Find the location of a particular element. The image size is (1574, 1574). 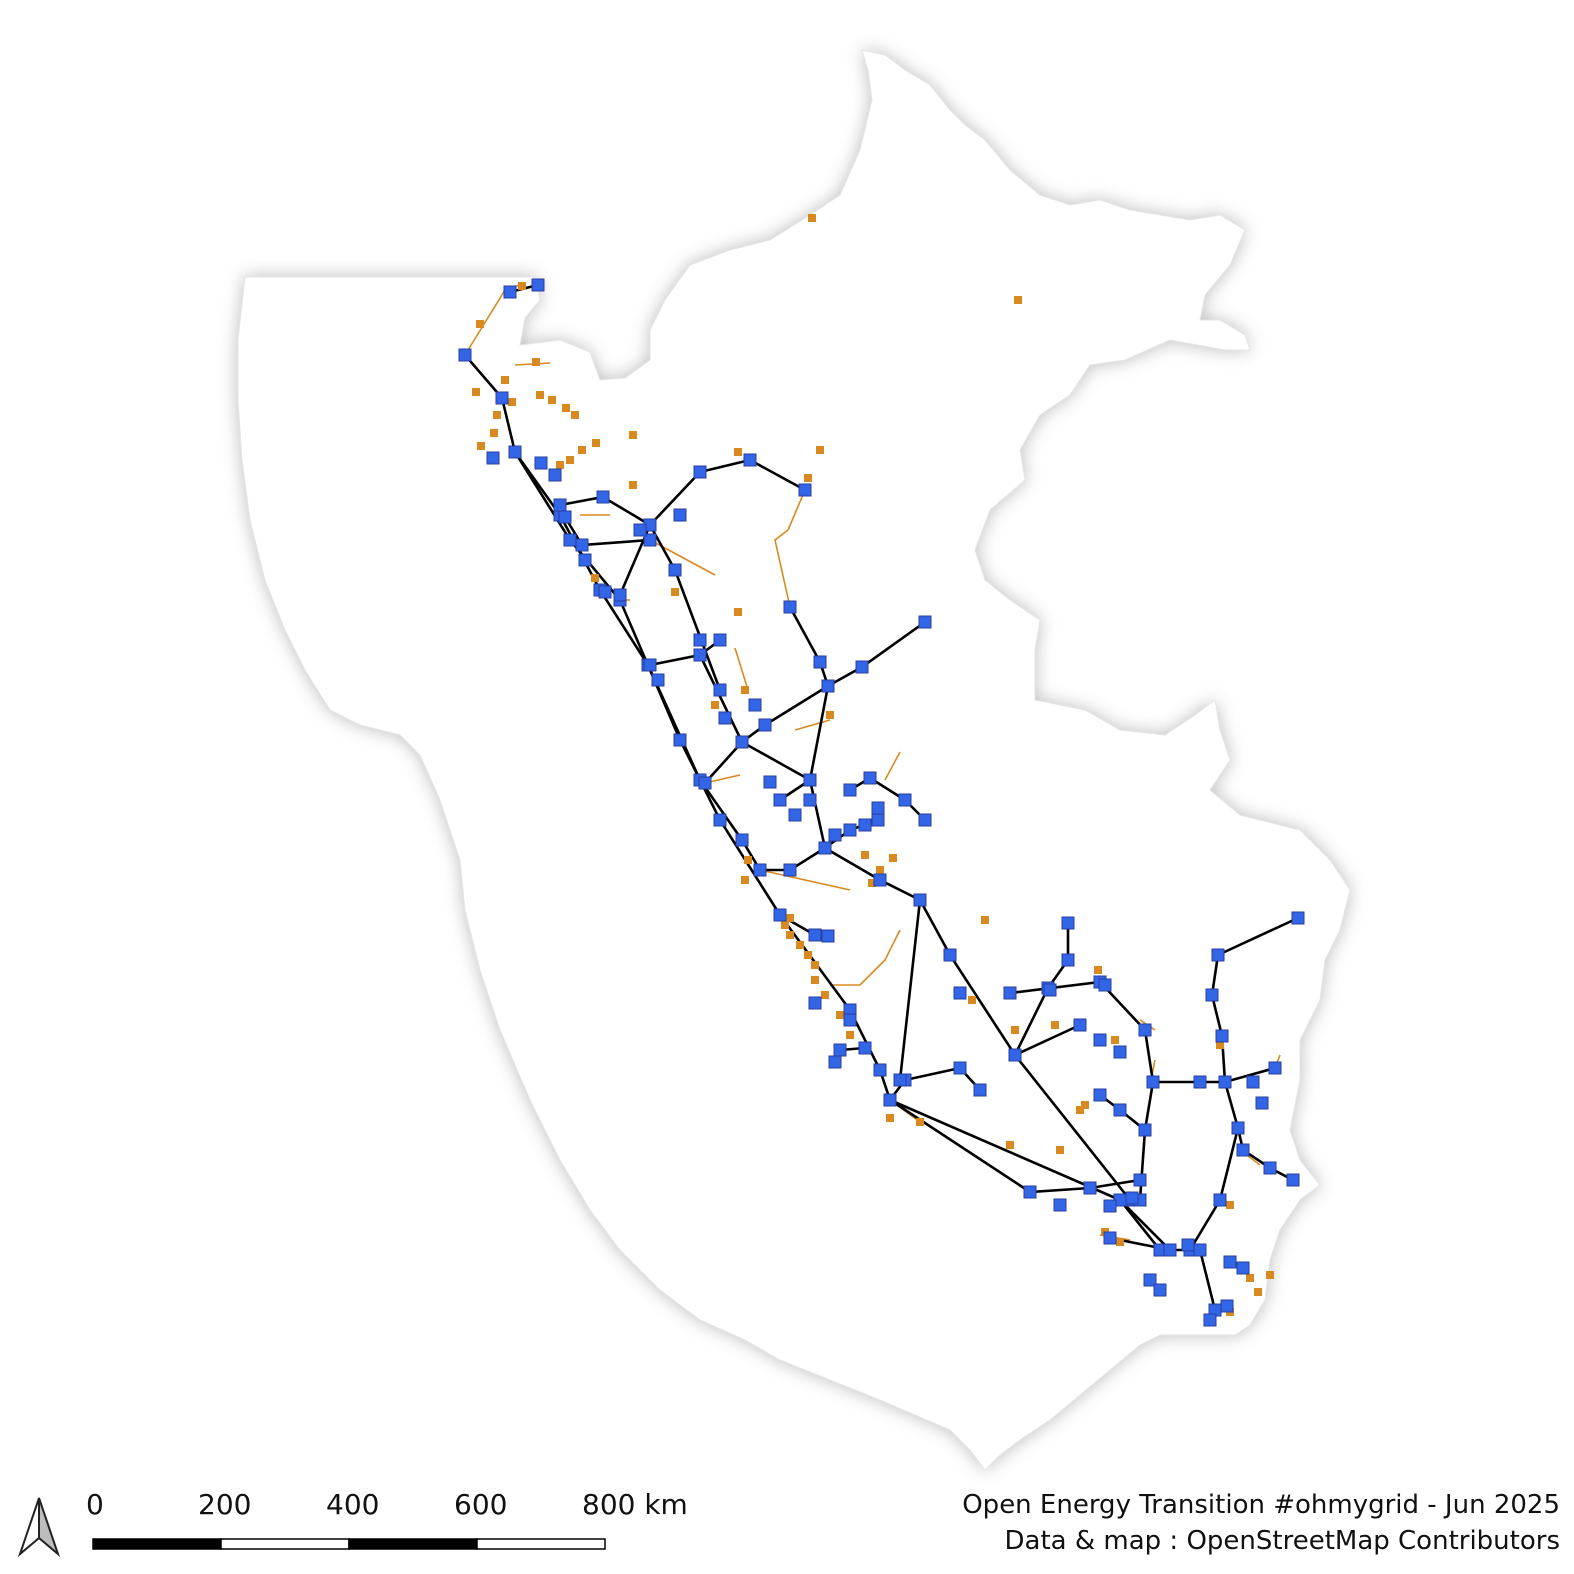

scale-label-800: 800 km is located at coordinates (635, 1504).